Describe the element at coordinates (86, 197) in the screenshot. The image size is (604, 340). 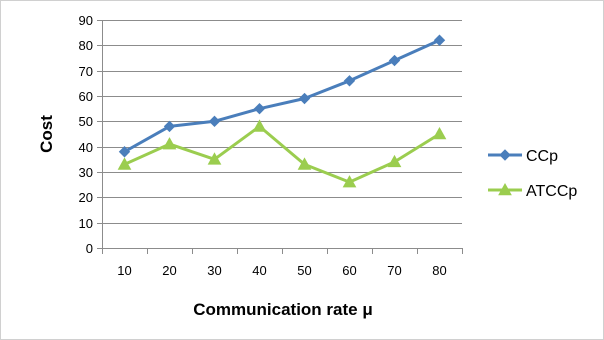
I see `y-tick-label: 20` at that location.